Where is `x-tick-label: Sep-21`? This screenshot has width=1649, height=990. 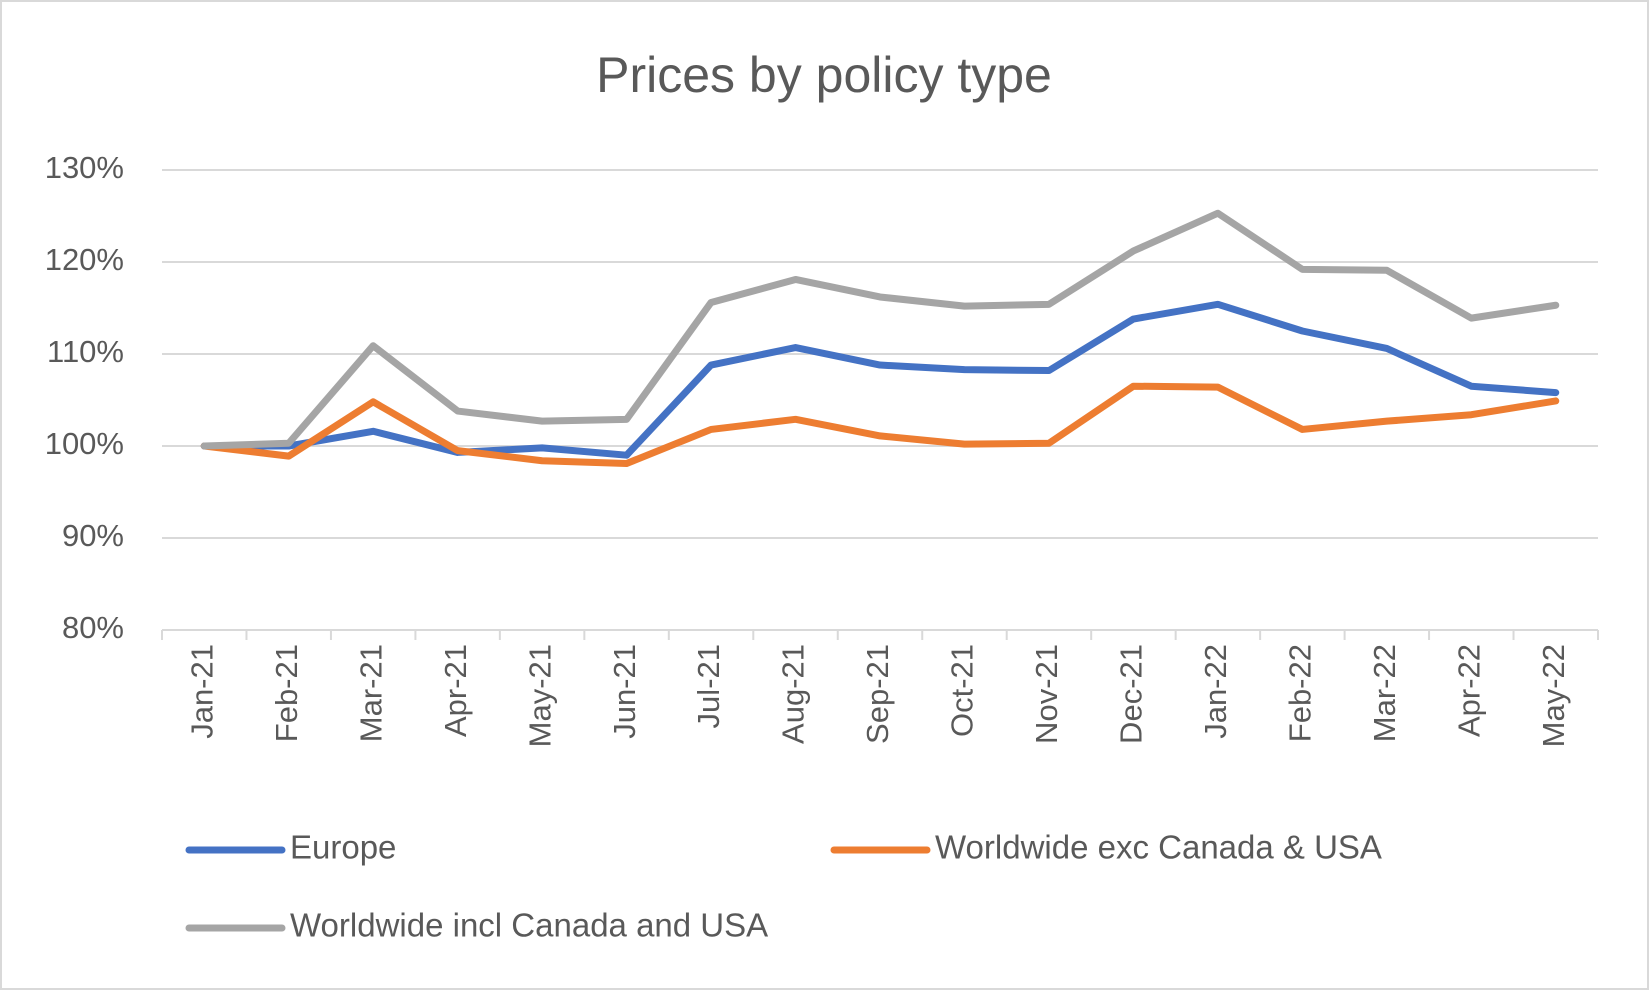
x-tick-label: Sep-21 is located at coordinates (877, 694).